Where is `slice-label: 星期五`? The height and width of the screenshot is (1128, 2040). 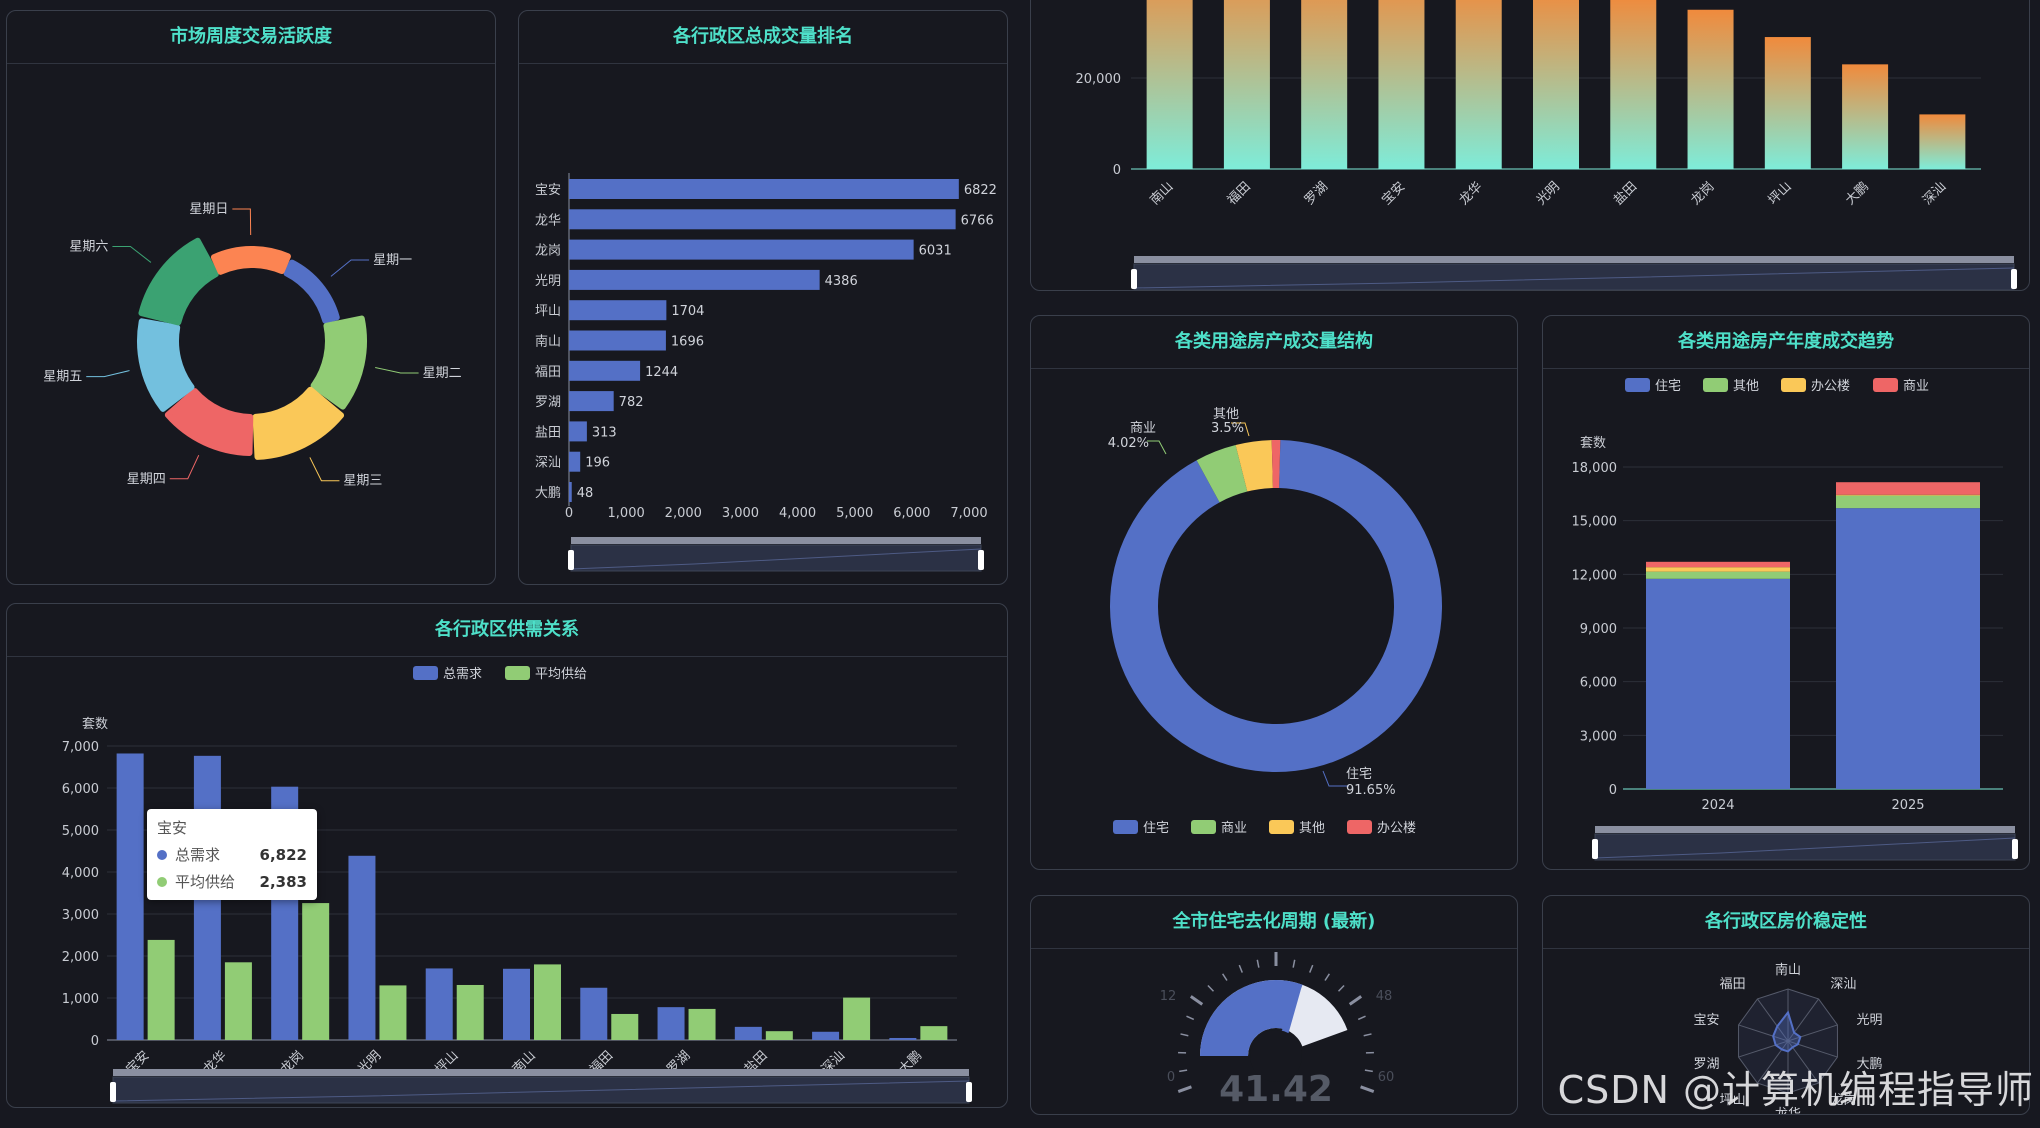
slice-label: 星期五 is located at coordinates (62, 377).